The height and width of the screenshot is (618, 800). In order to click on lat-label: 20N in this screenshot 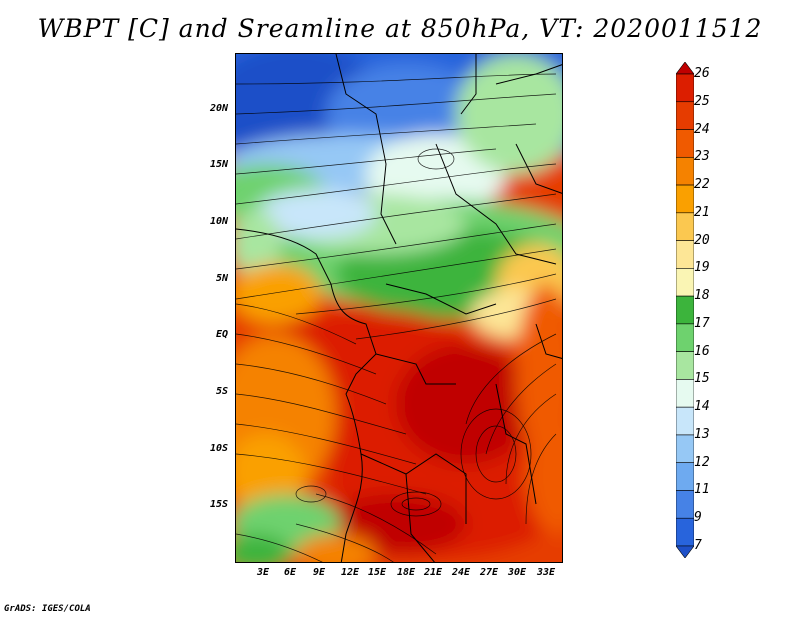, I will do `click(218, 108)`.